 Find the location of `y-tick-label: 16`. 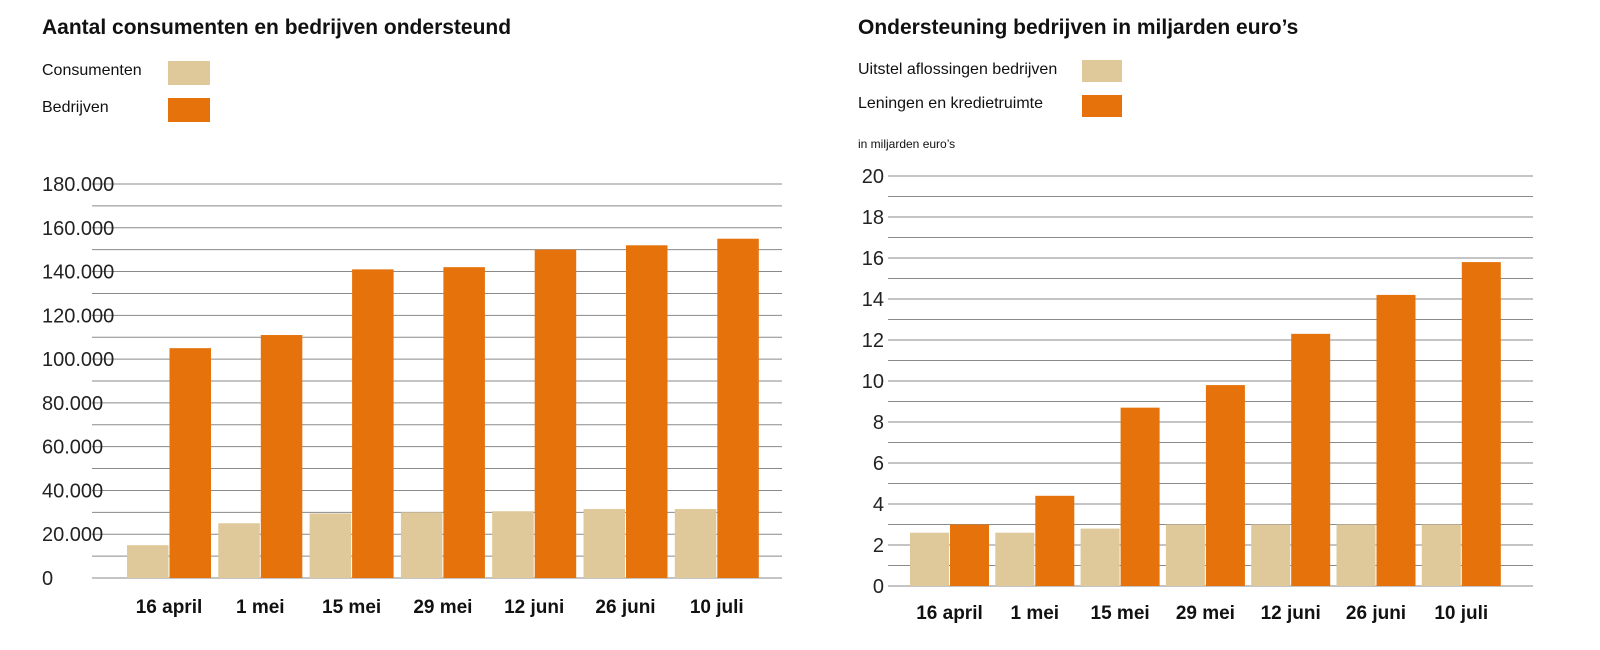

y-tick-label: 16 is located at coordinates (873, 259).